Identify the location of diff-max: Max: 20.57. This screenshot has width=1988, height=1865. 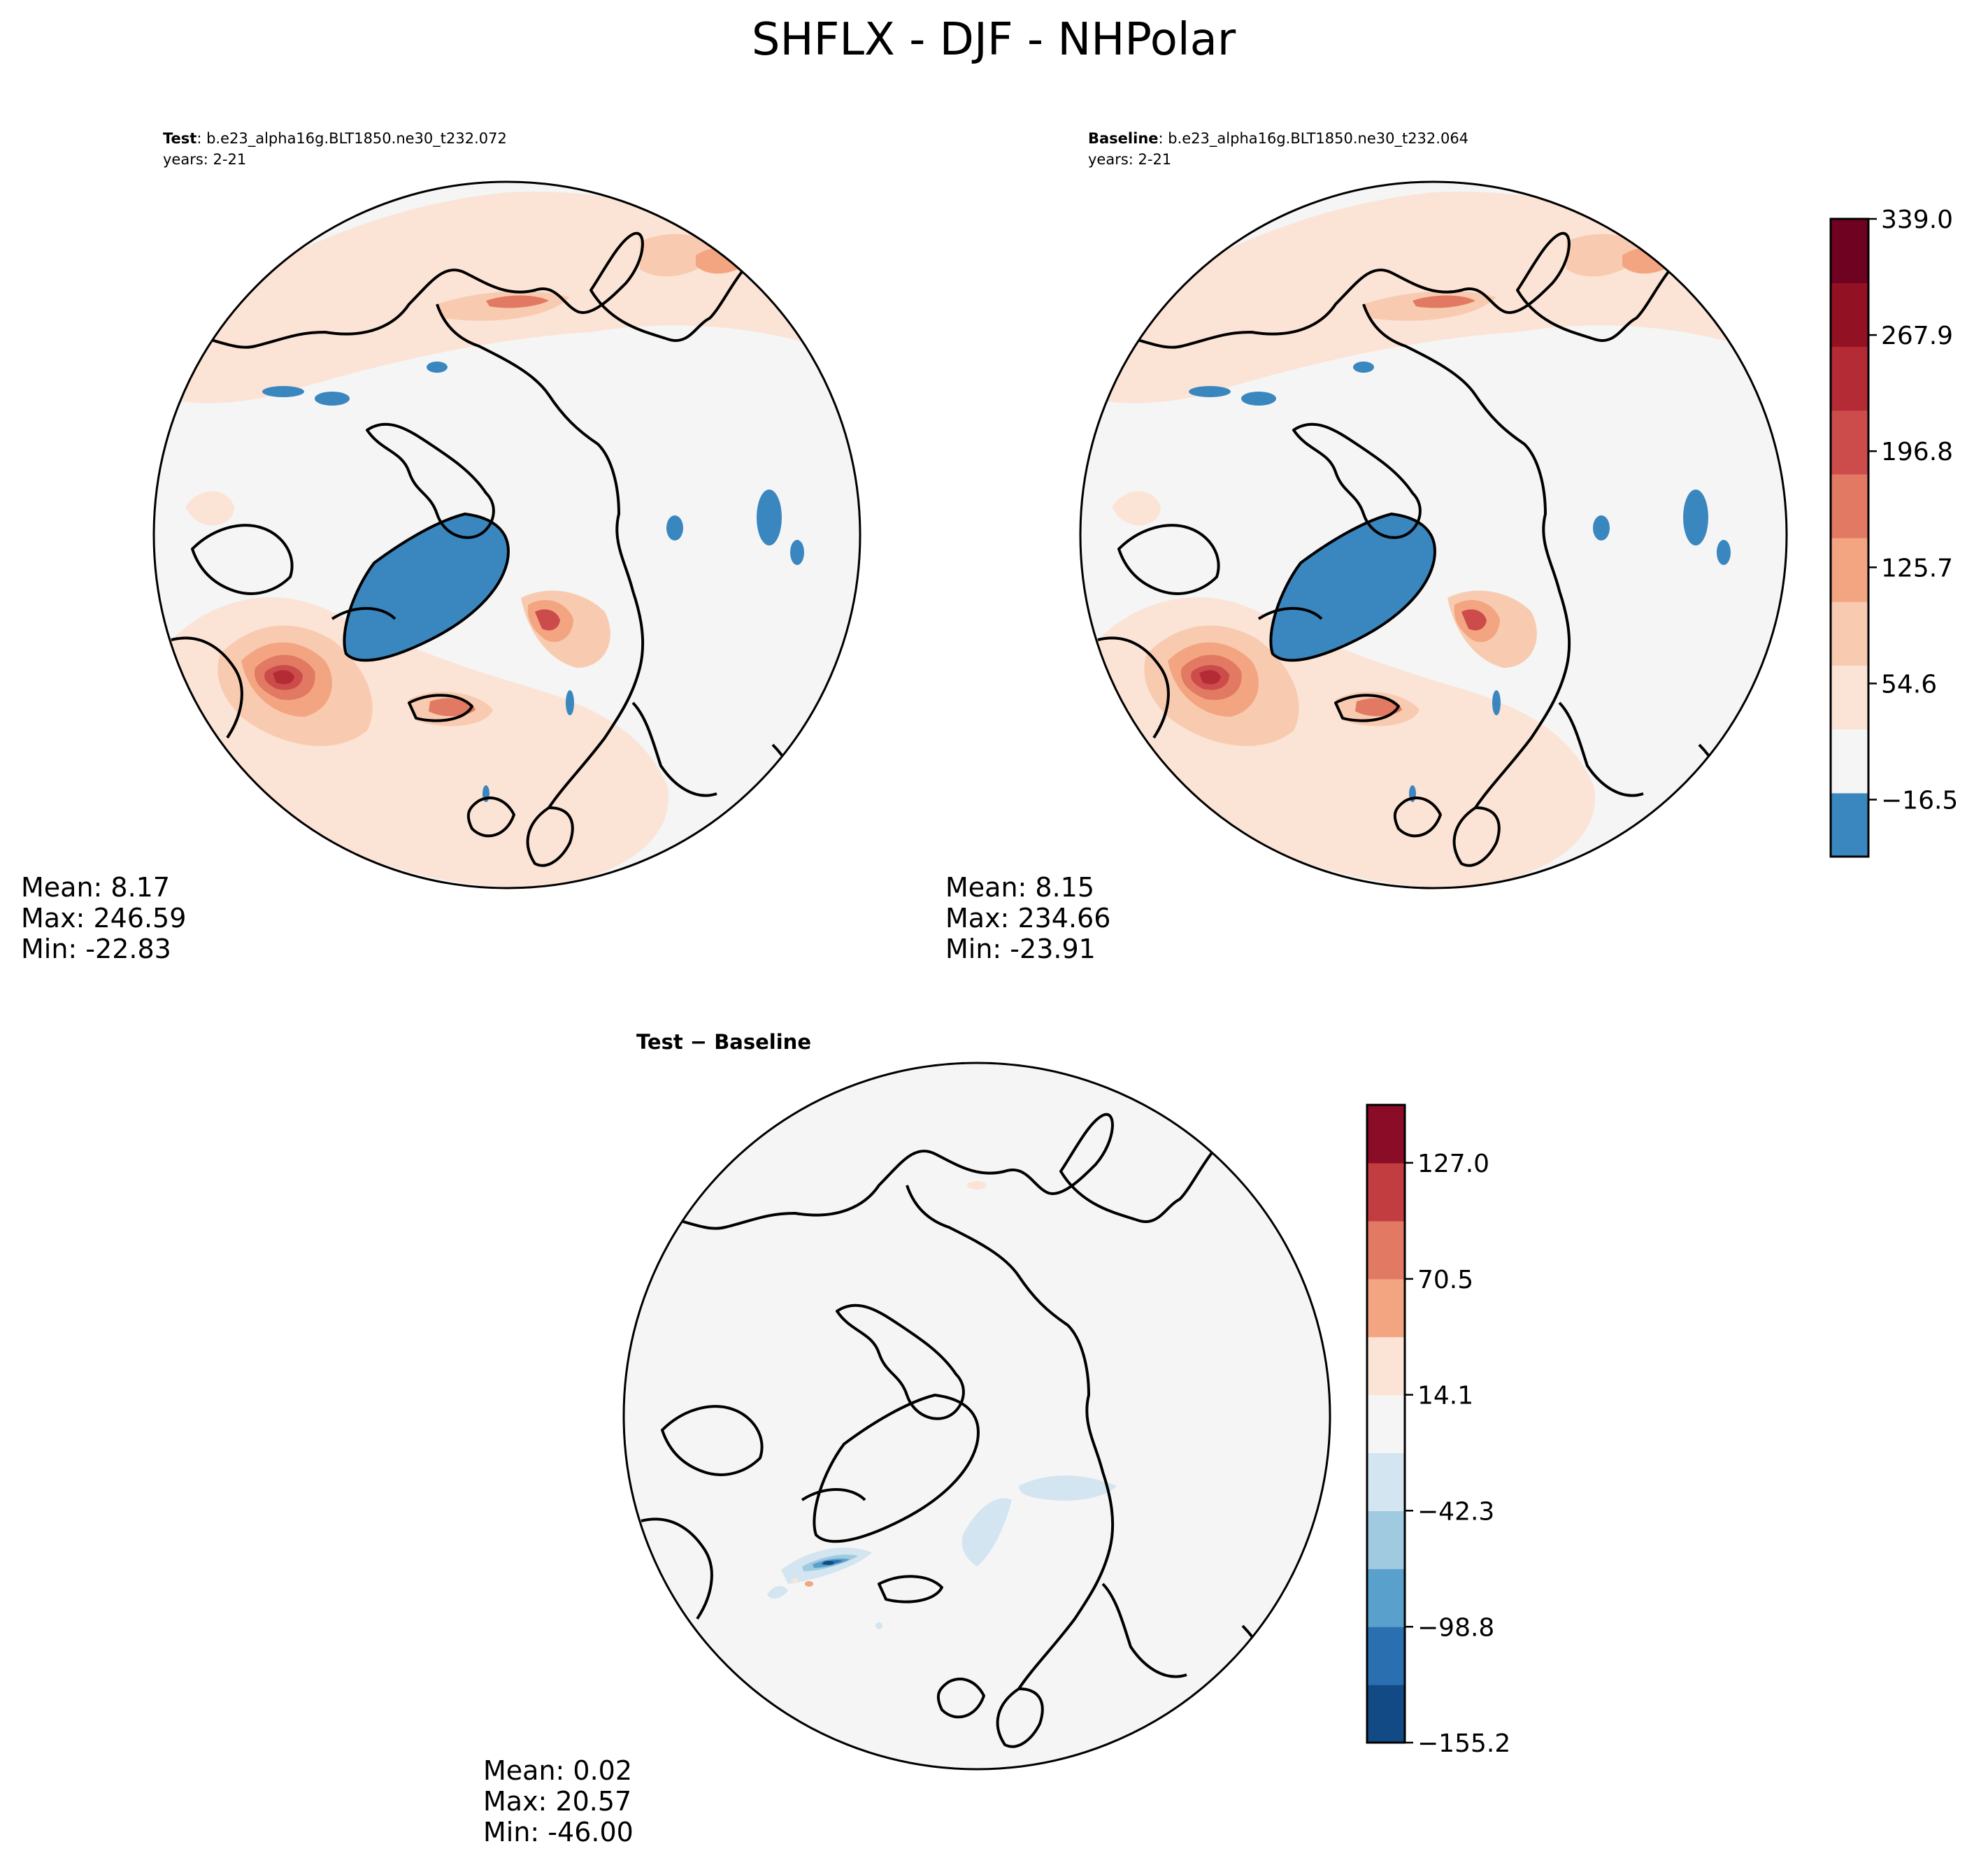
(557, 1801).